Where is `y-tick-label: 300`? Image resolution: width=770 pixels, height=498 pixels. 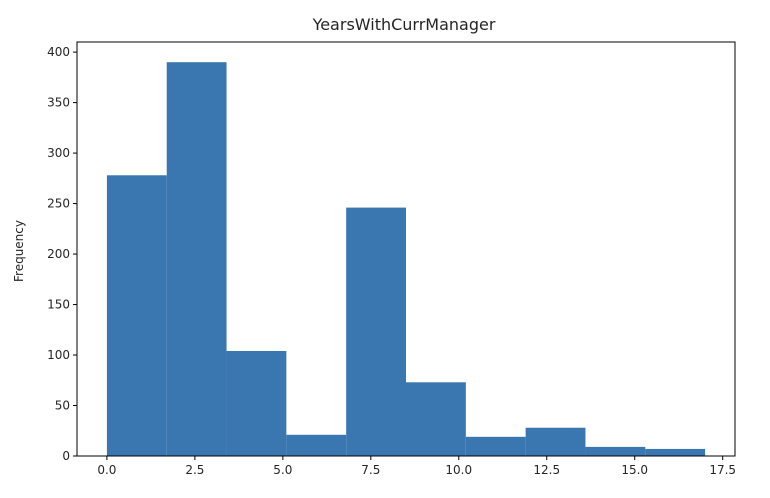 y-tick-label: 300 is located at coordinates (58, 153).